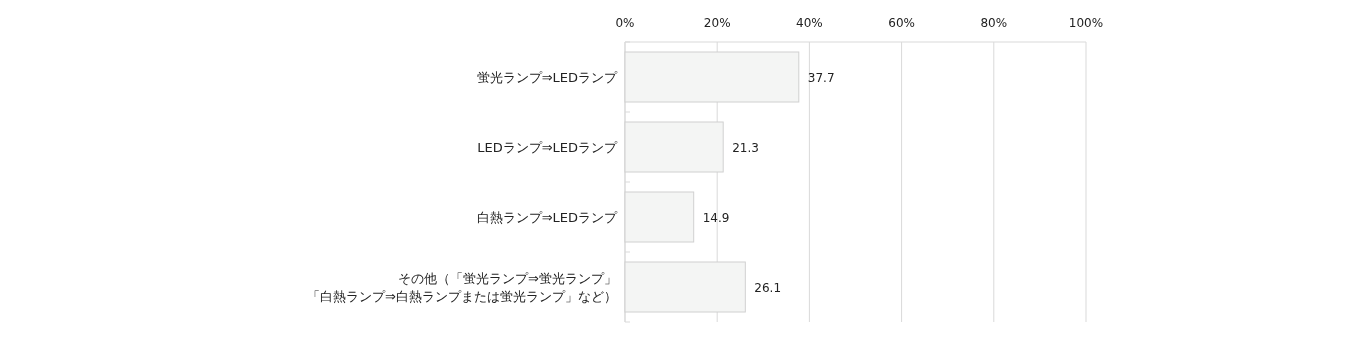 The height and width of the screenshot is (342, 1360). I want to click on x-tick-label: 100%, so click(1086, 23).